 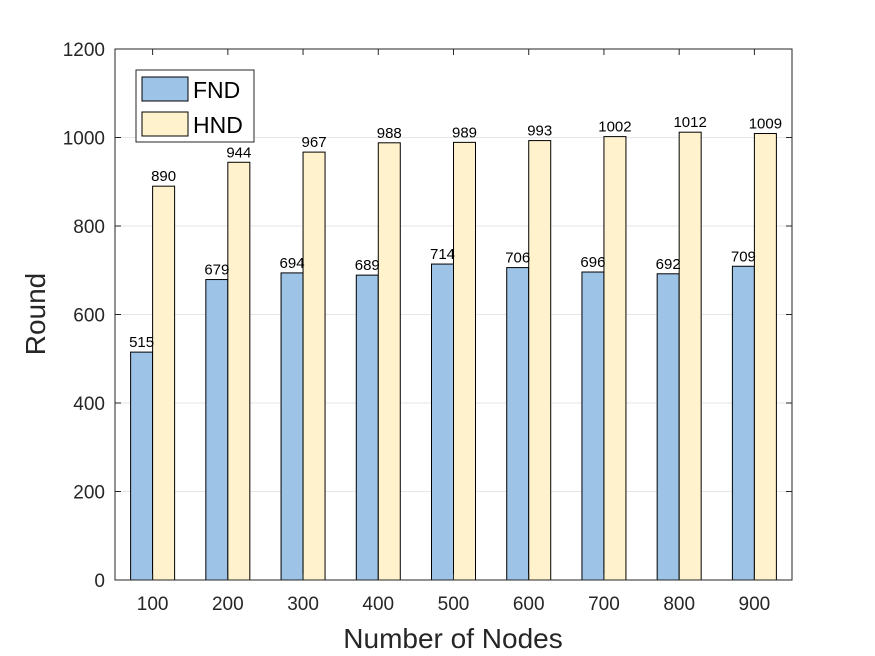 What do you see at coordinates (592, 262) in the screenshot?
I see `data-label-fnd: 696` at bounding box center [592, 262].